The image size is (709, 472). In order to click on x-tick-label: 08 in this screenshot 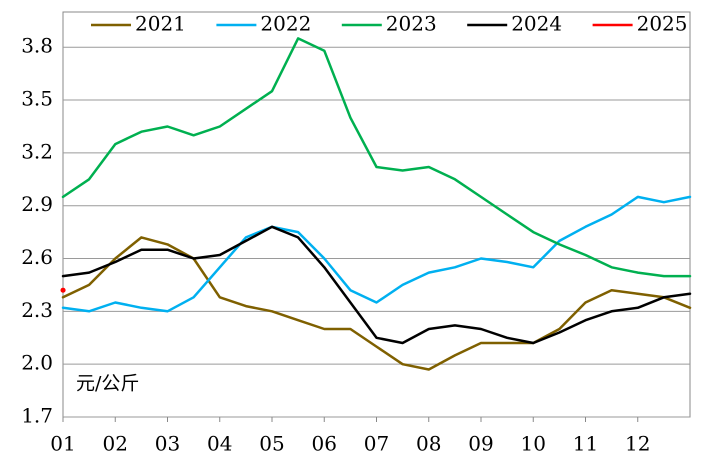, I will do `click(428, 444)`.